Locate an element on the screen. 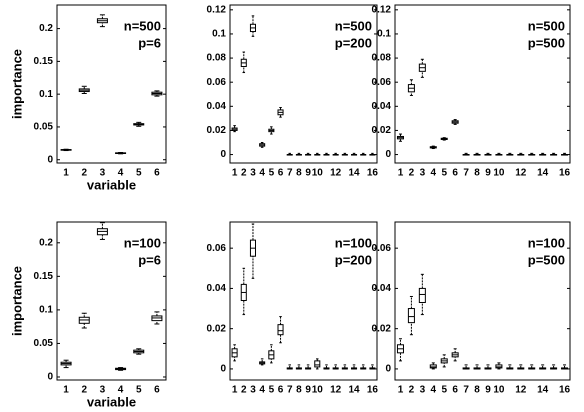 Image resolution: width=584 pixels, height=412 pixels. x-tick-label: 9 is located at coordinates (488, 390).